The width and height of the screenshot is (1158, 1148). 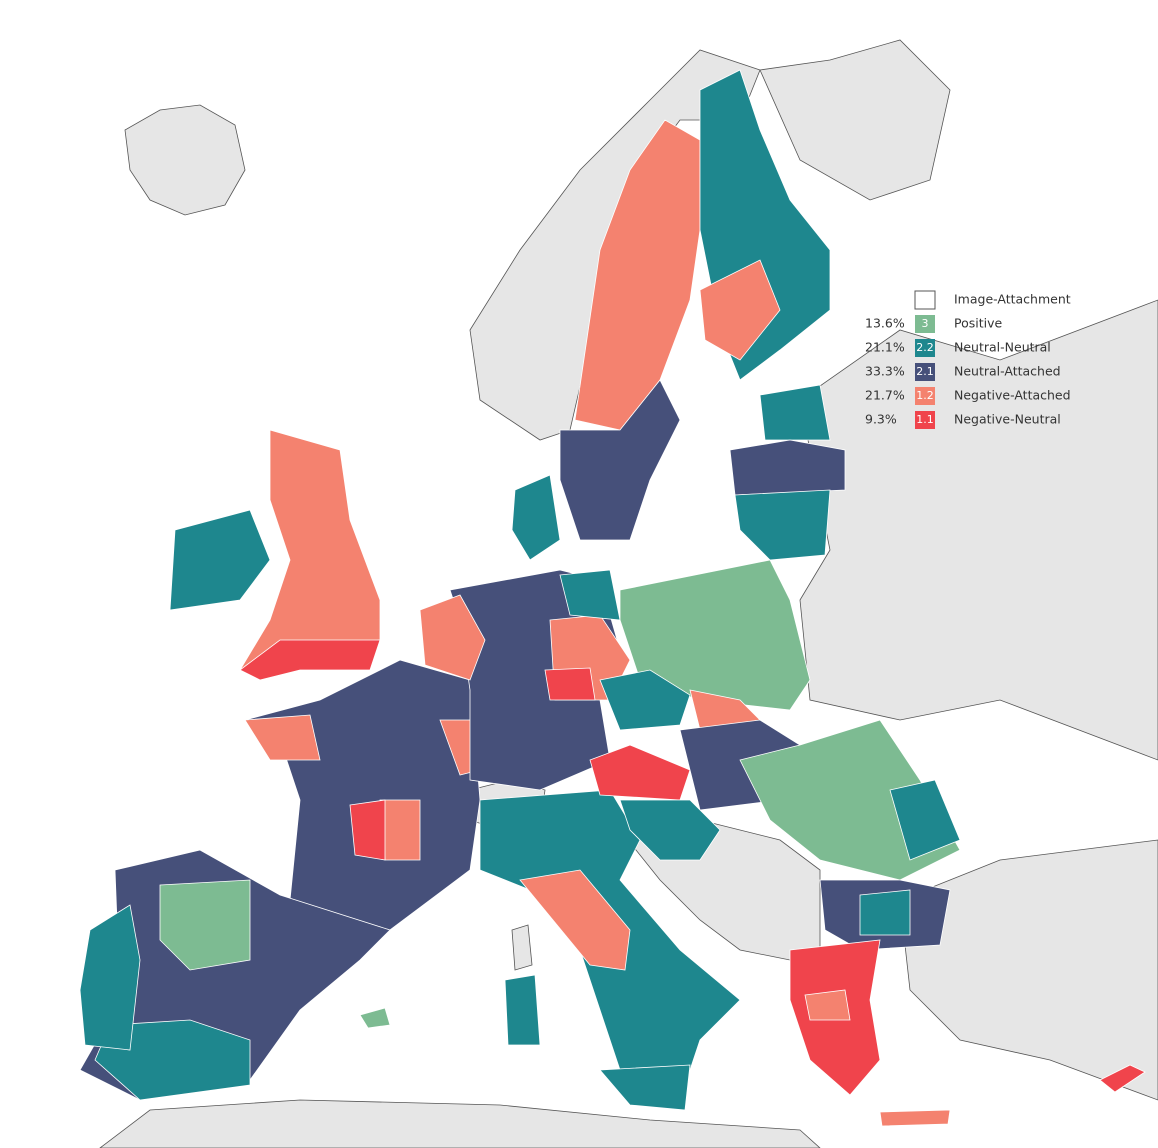 What do you see at coordinates (915, 1118) in the screenshot?
I see `crete` at bounding box center [915, 1118].